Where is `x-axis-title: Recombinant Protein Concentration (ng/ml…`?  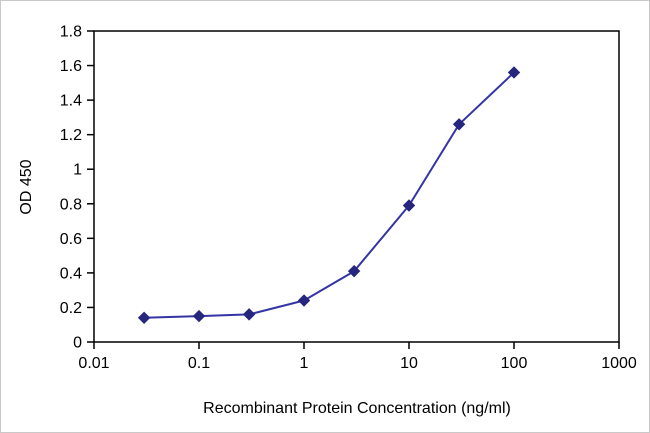
x-axis-title: Recombinant Protein Concentration (ng/ml… is located at coordinates (357, 408).